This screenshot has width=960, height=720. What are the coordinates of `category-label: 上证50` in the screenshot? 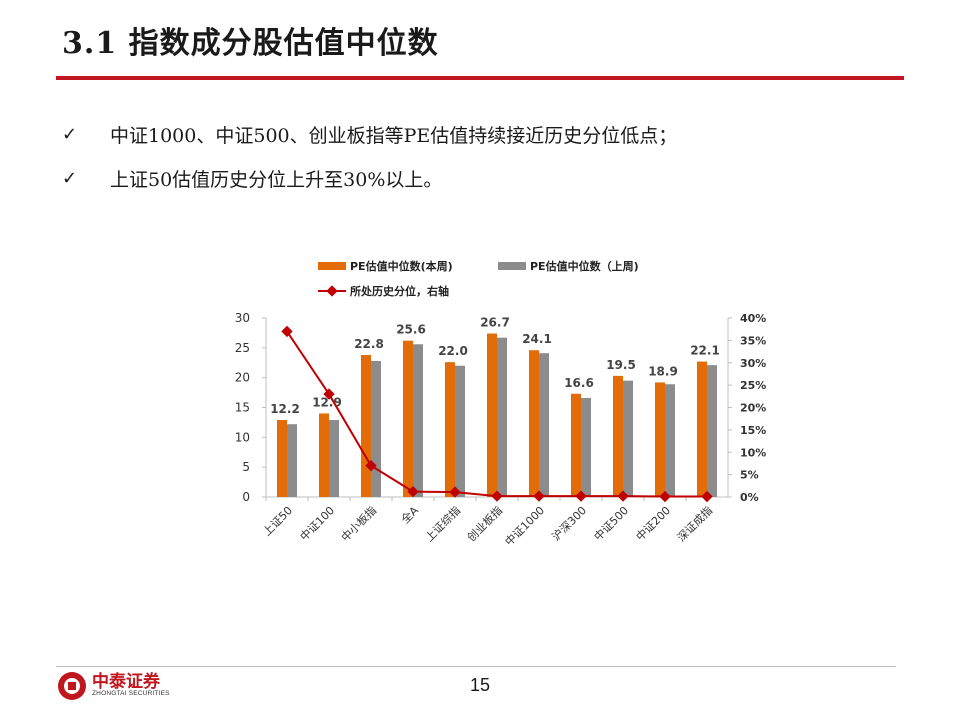 It's located at (277, 521).